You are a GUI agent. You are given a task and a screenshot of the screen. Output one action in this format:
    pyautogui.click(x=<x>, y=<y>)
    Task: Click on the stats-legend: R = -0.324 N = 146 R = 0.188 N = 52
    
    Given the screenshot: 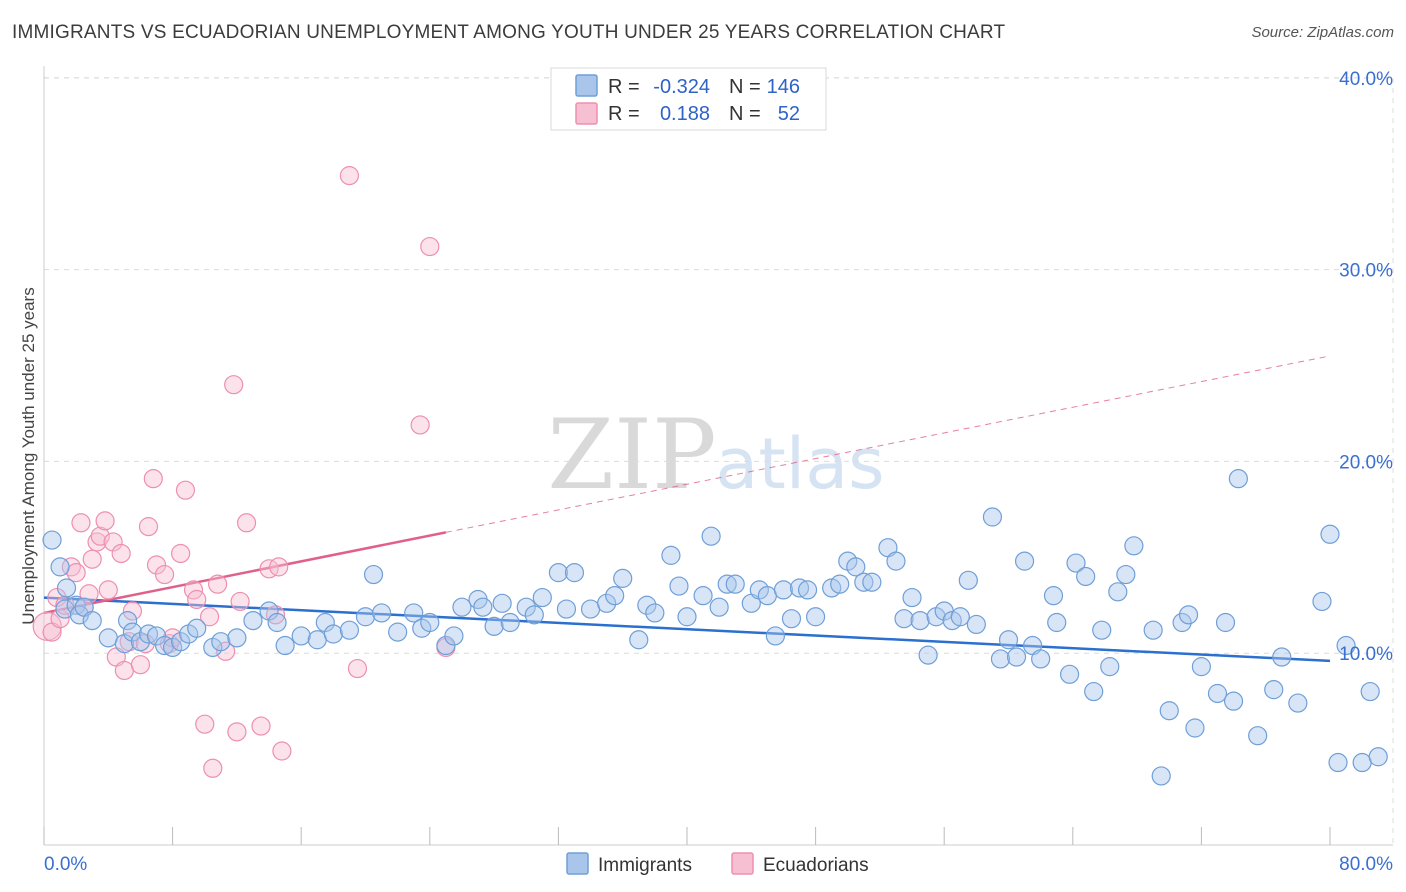 What is the action you would take?
    pyautogui.click(x=688, y=99)
    